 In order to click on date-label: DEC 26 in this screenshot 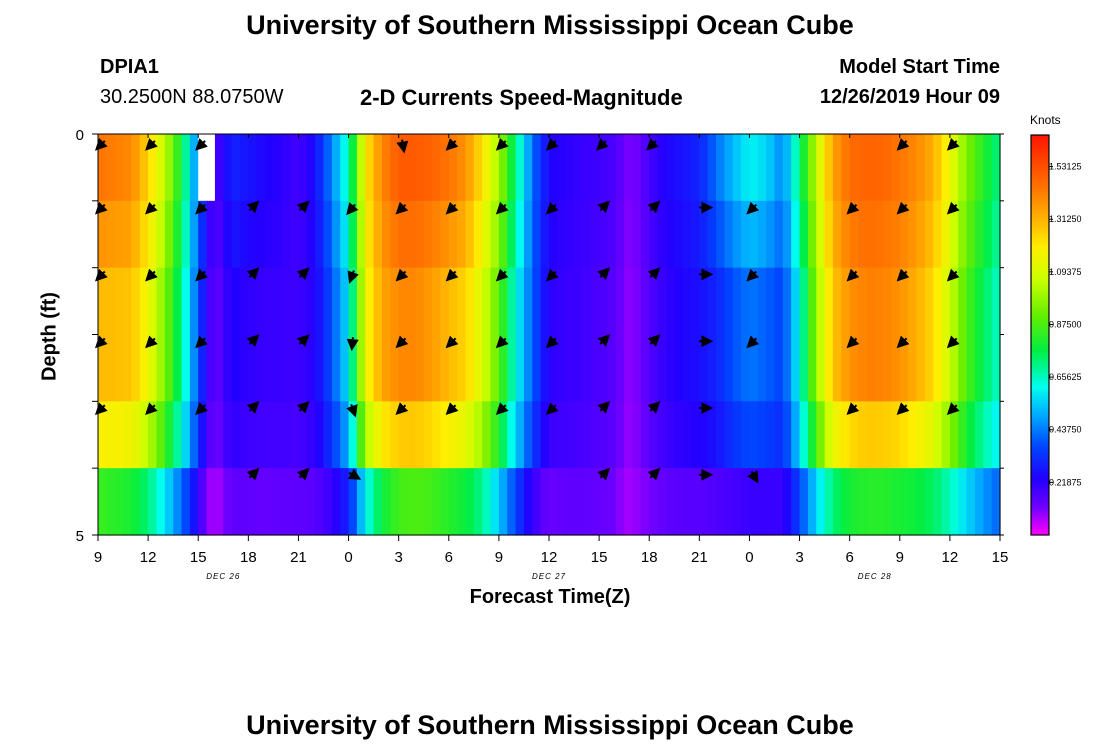, I will do `click(223, 576)`.